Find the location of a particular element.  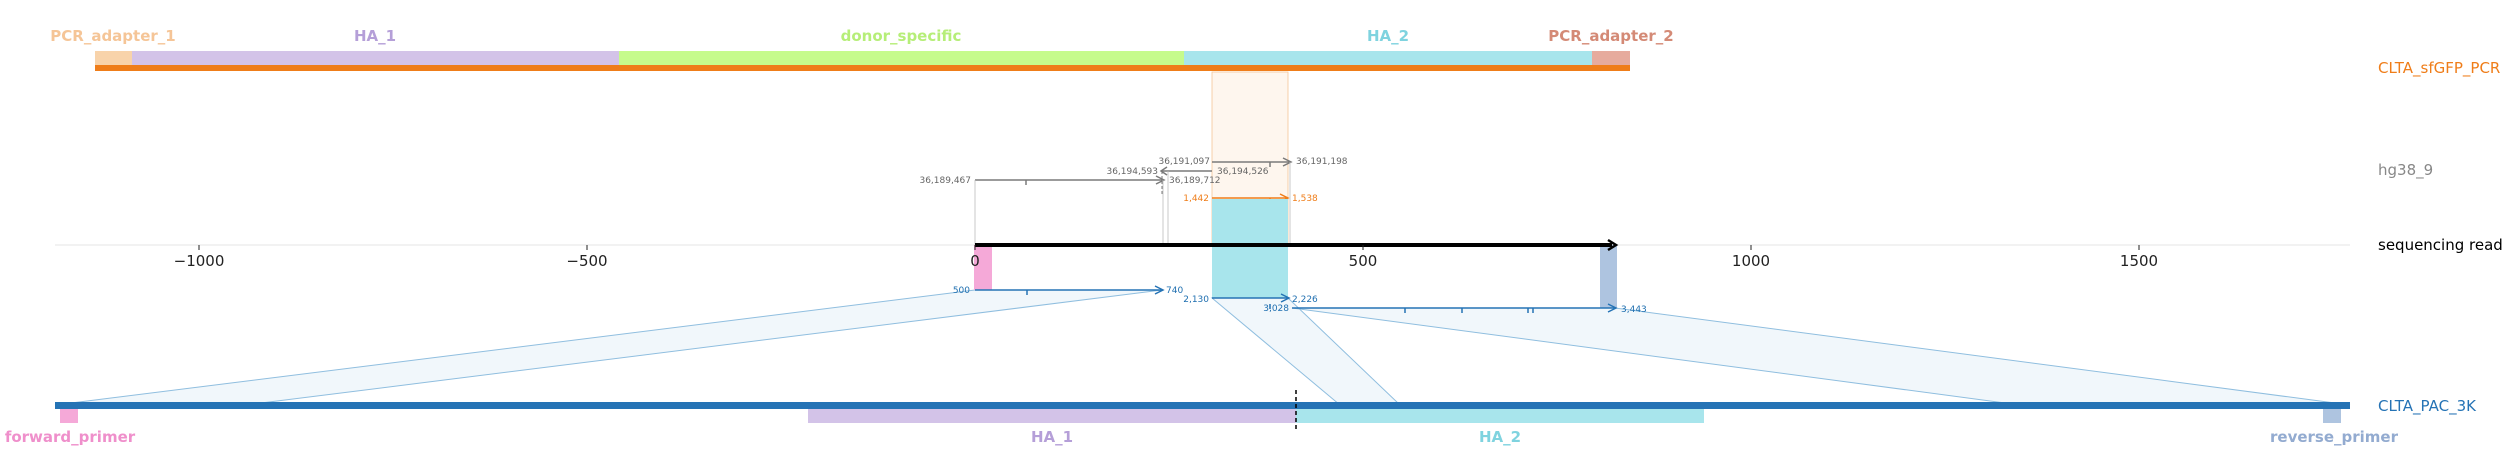

axis-tick-label-3: 0 is located at coordinates (975, 261).